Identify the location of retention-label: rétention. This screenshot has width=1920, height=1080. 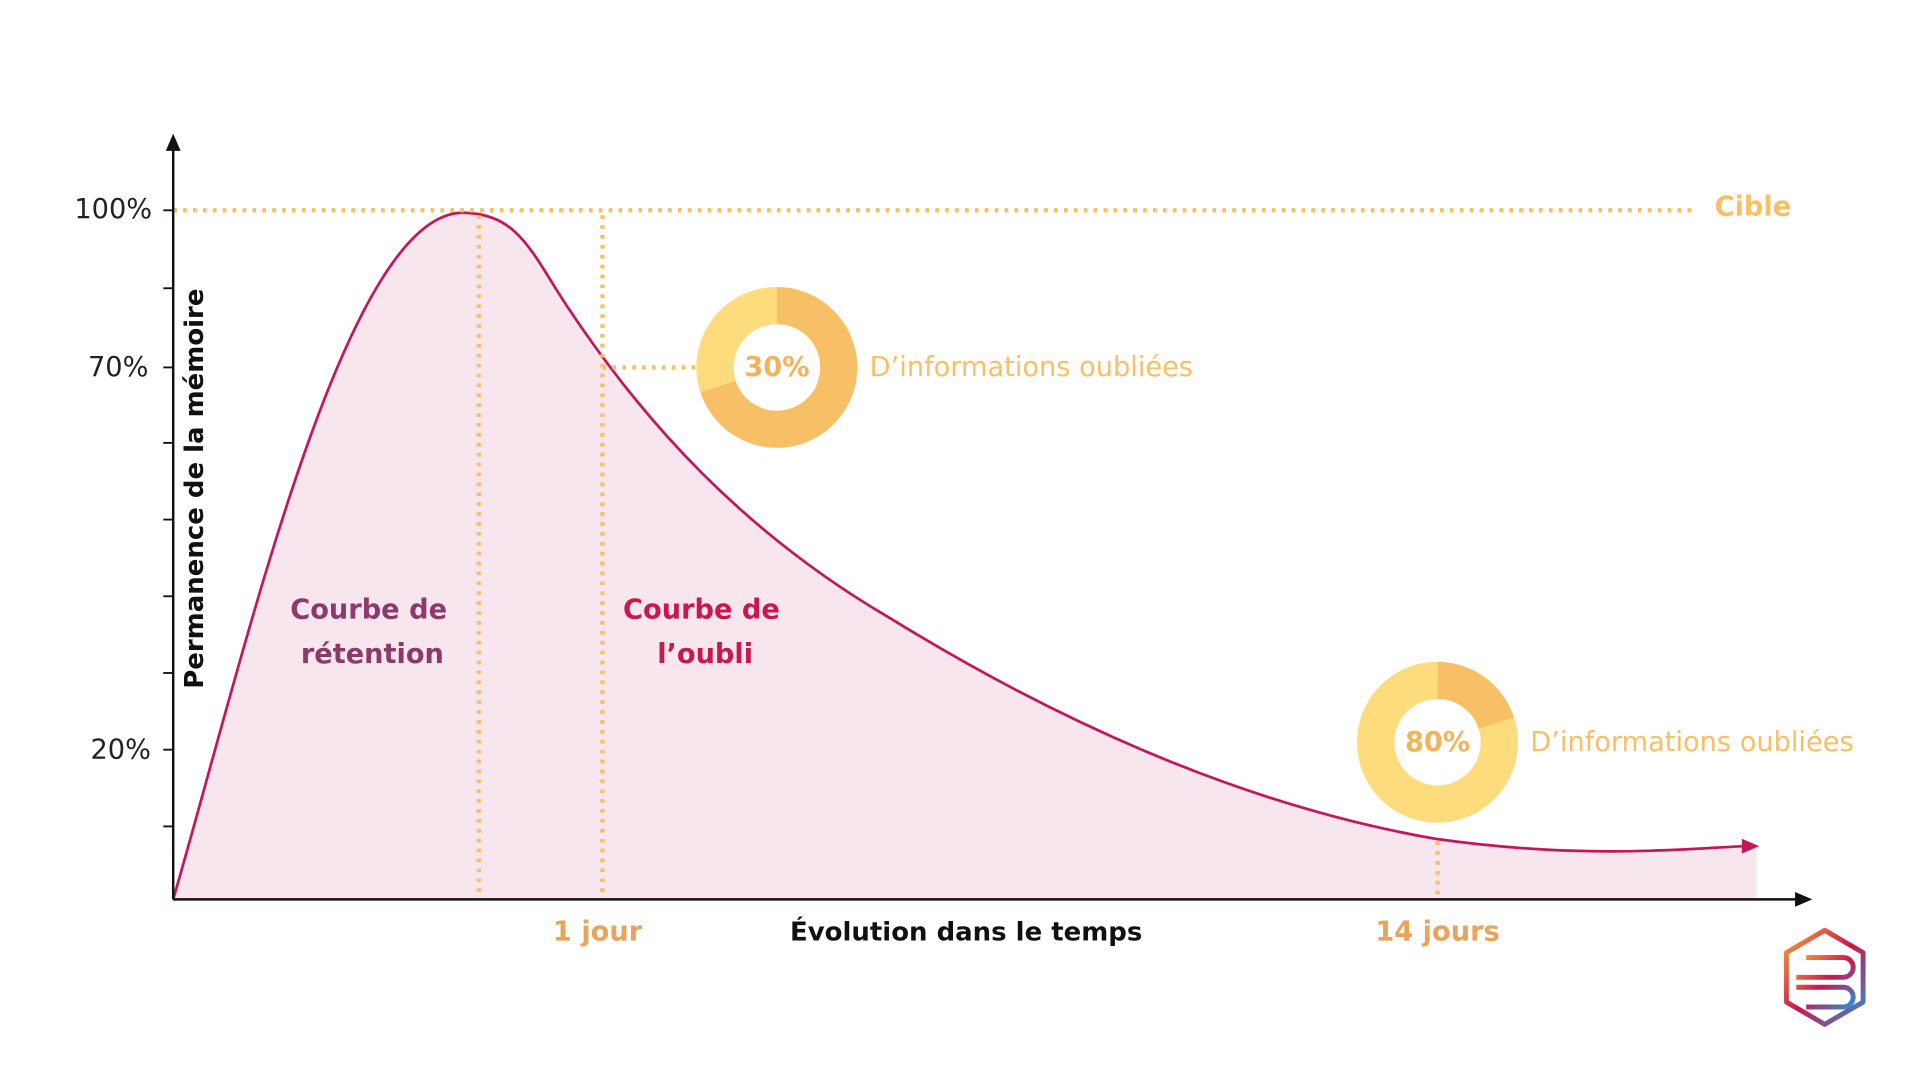
(372, 654).